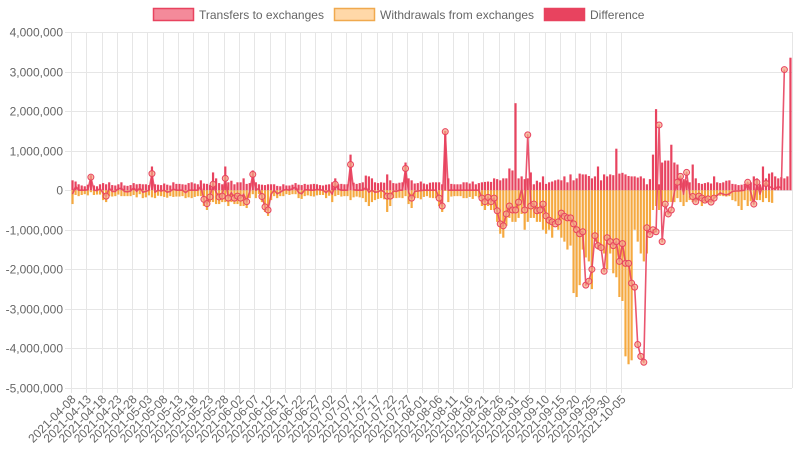  Describe the element at coordinates (238, 14) in the screenshot. I see `legend-item-0: Transfers to exchanges` at that location.